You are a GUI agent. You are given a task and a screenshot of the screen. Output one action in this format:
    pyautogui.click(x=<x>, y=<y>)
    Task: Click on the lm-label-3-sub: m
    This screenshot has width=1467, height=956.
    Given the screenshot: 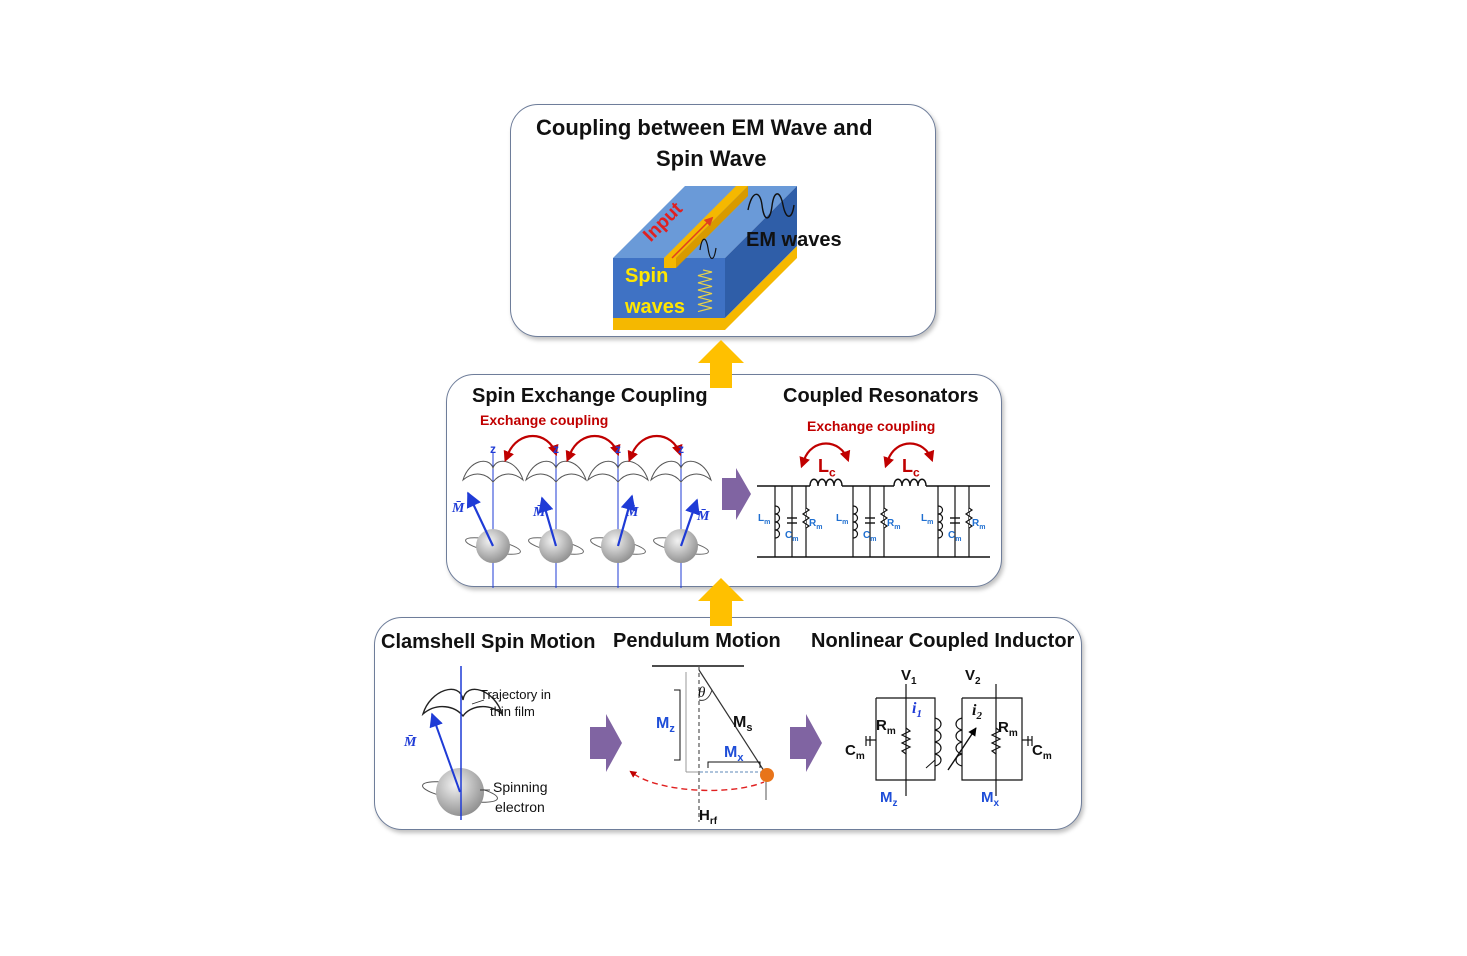 What is the action you would take?
    pyautogui.click(x=930, y=522)
    